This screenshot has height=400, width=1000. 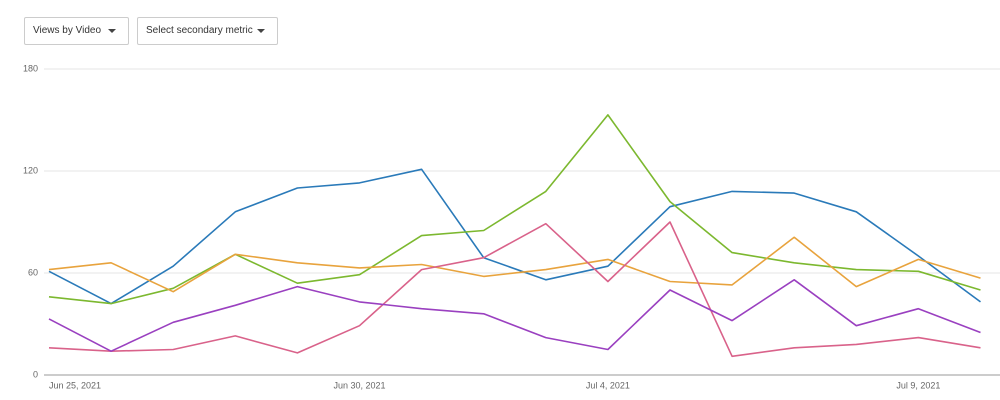 I want to click on x-tick-label: Jul 4, 2021, so click(x=608, y=385).